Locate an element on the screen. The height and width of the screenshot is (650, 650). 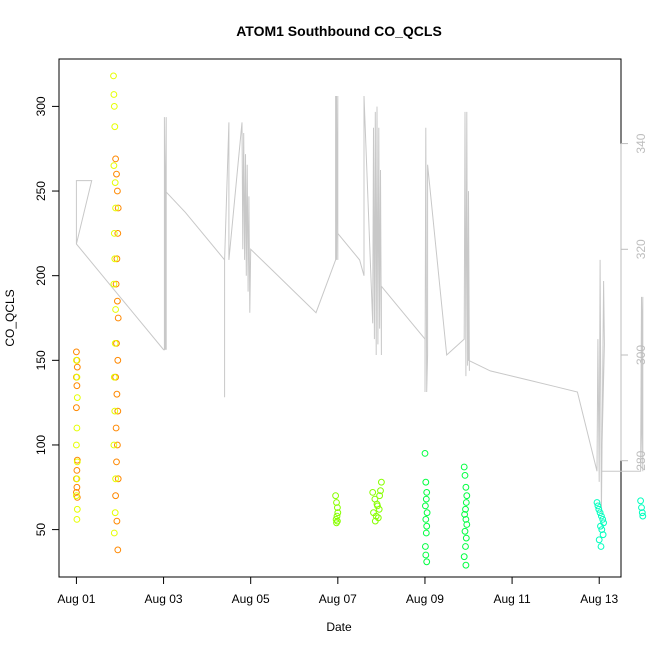
x-tick-label: Aug 13 is located at coordinates (599, 599).